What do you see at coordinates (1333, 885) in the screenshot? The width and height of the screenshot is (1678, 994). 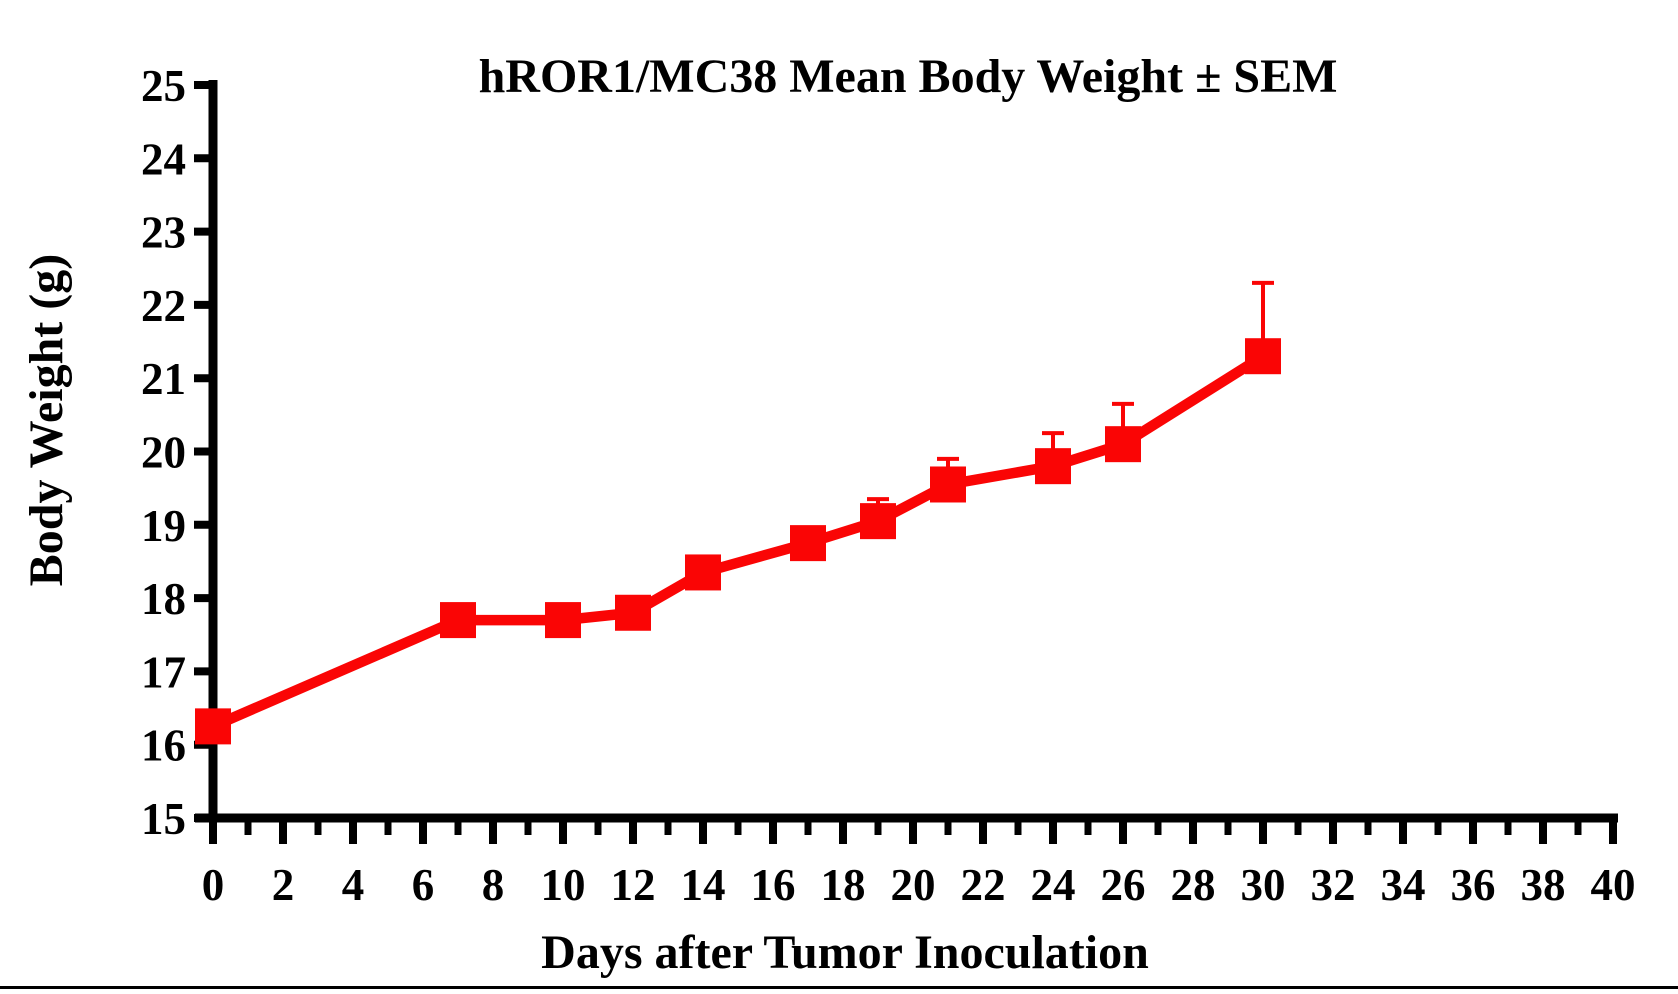 I see `x-tick-label: 32` at bounding box center [1333, 885].